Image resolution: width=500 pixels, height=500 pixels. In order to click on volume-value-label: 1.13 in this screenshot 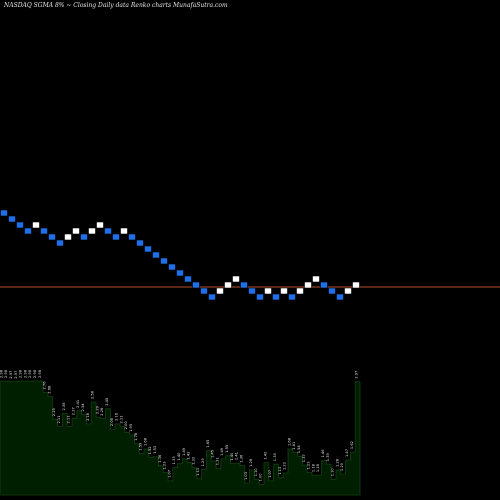, I will do `click(280, 471)`.